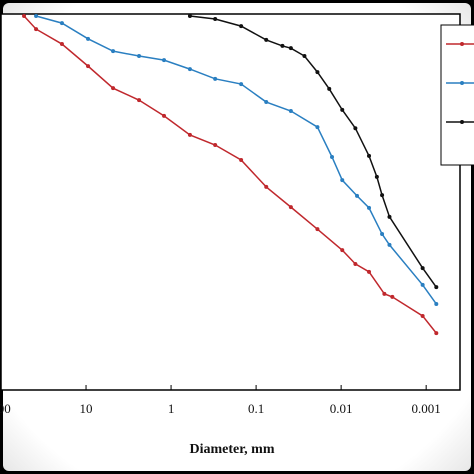  Describe the element at coordinates (426, 408) in the screenshot. I see `x-tick-label: 0.001` at that location.